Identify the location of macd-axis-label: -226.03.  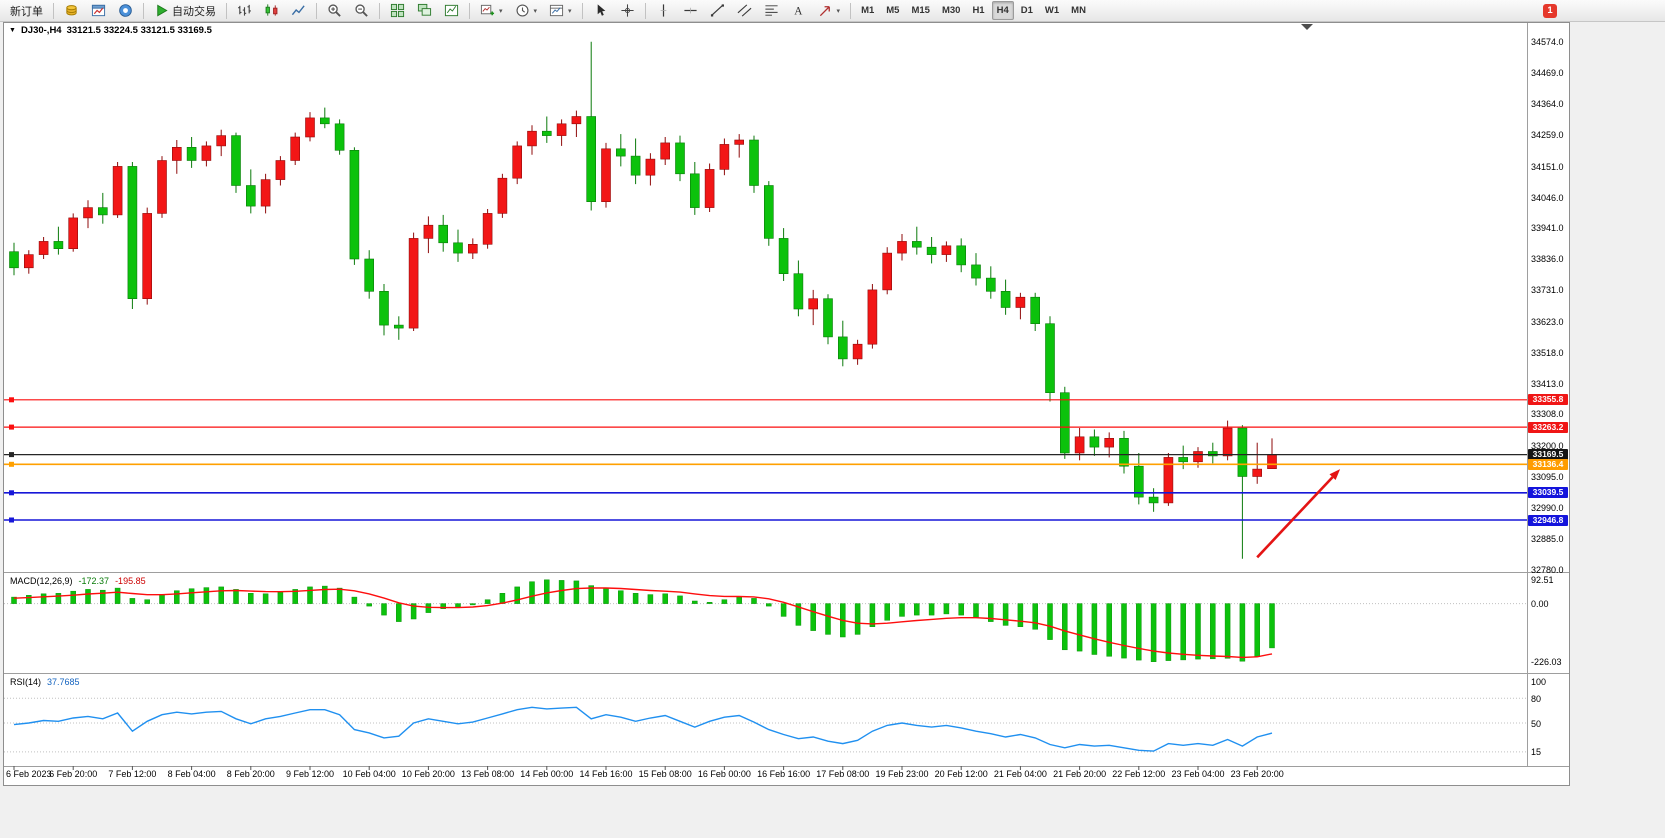
(1546, 662).